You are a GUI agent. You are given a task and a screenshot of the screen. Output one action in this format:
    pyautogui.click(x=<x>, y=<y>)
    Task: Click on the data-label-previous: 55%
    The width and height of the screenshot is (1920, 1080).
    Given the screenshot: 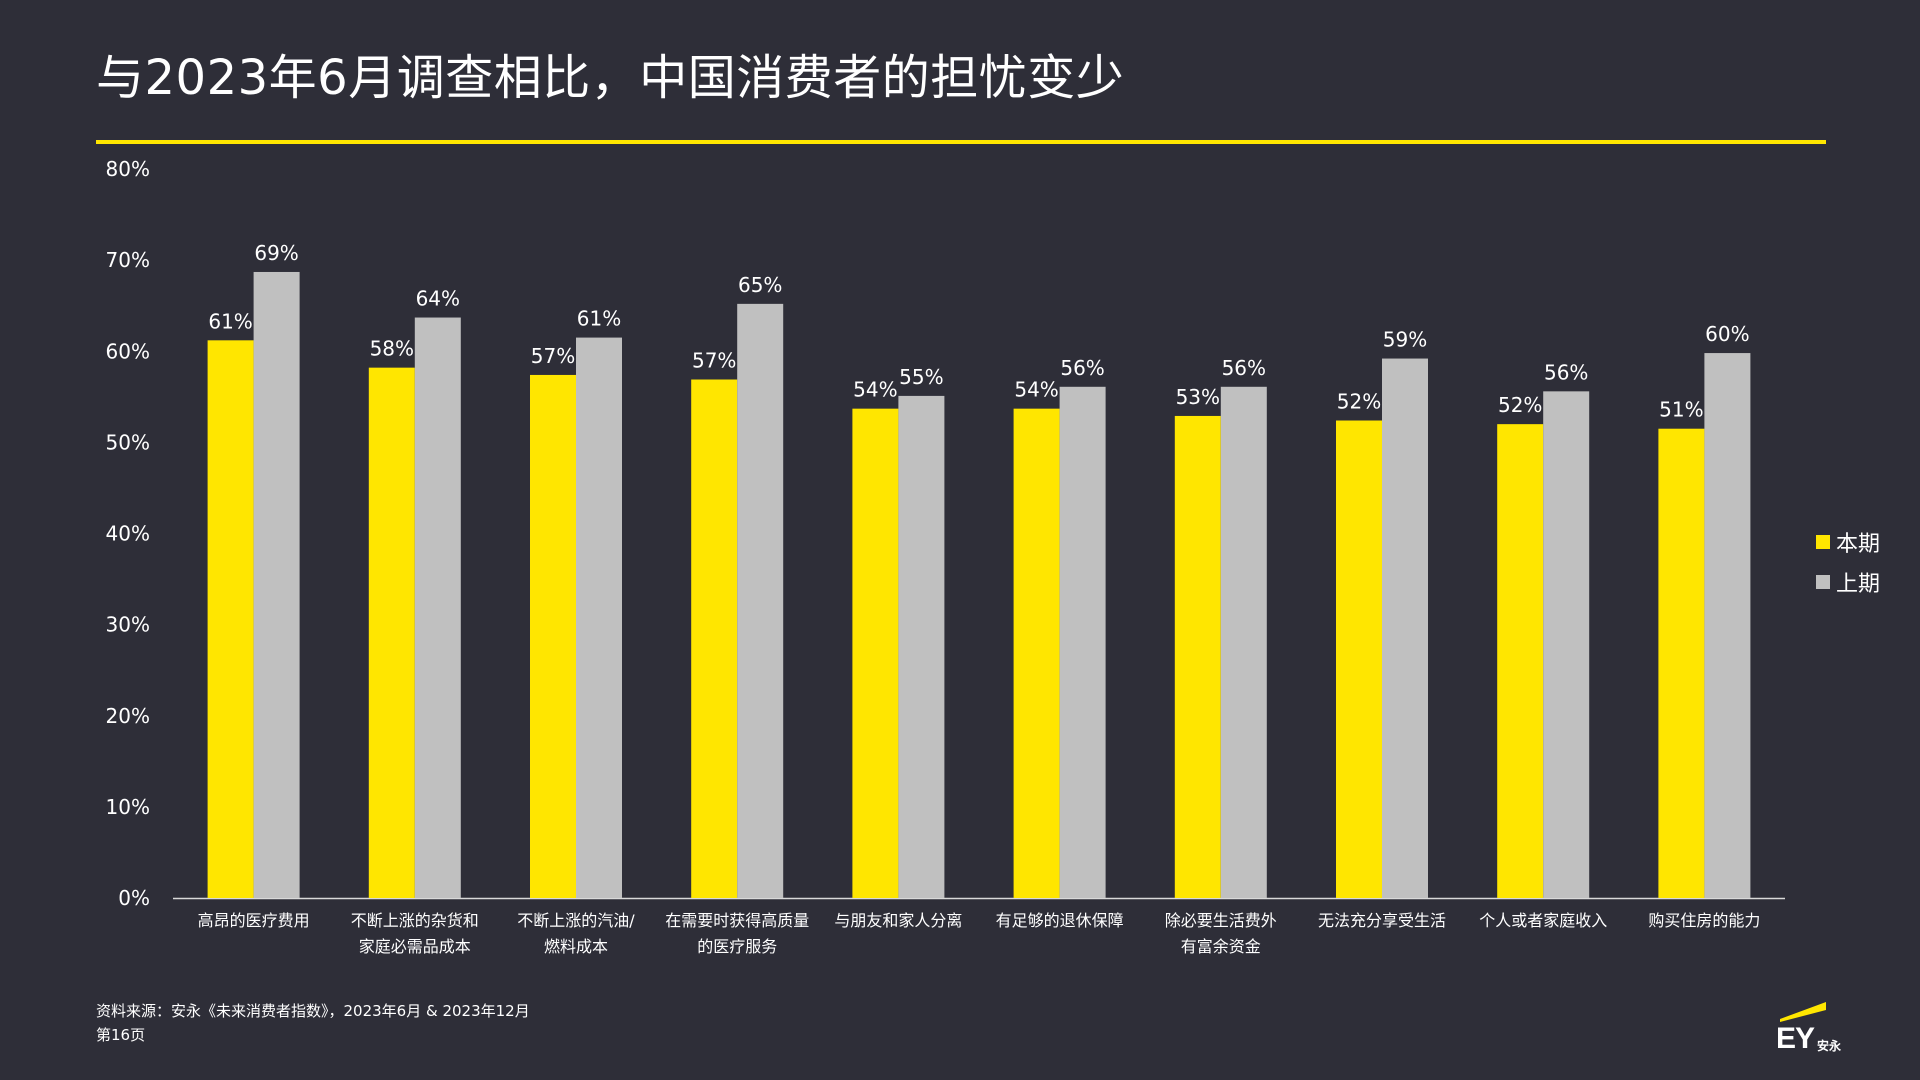 What is the action you would take?
    pyautogui.click(x=921, y=377)
    